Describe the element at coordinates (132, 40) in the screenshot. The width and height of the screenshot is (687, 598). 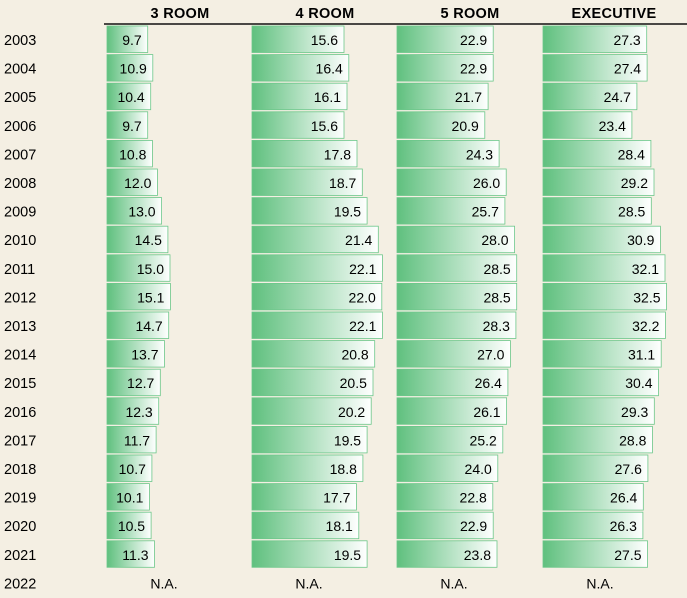
I see `value-label: 9.7` at that location.